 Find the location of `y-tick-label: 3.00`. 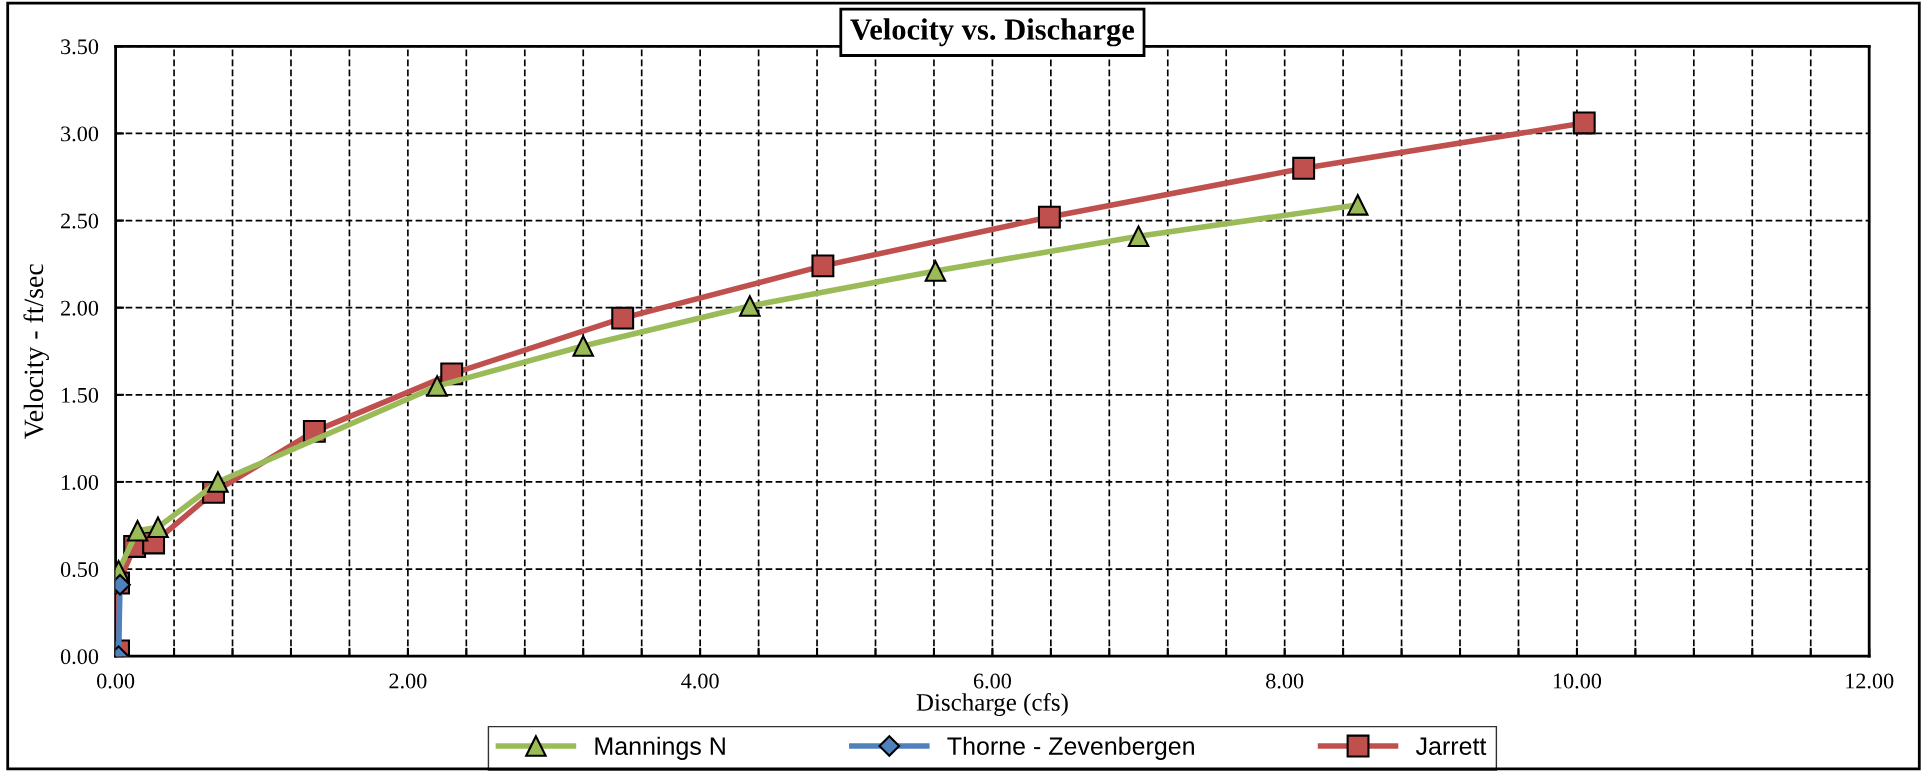

y-tick-label: 3.00 is located at coordinates (80, 134).